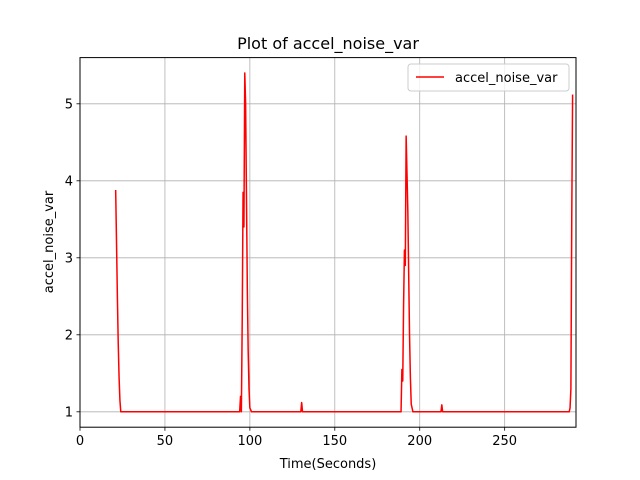 This screenshot has width=640, height=480. What do you see at coordinates (69, 181) in the screenshot?
I see `y-tick-label: 4` at bounding box center [69, 181].